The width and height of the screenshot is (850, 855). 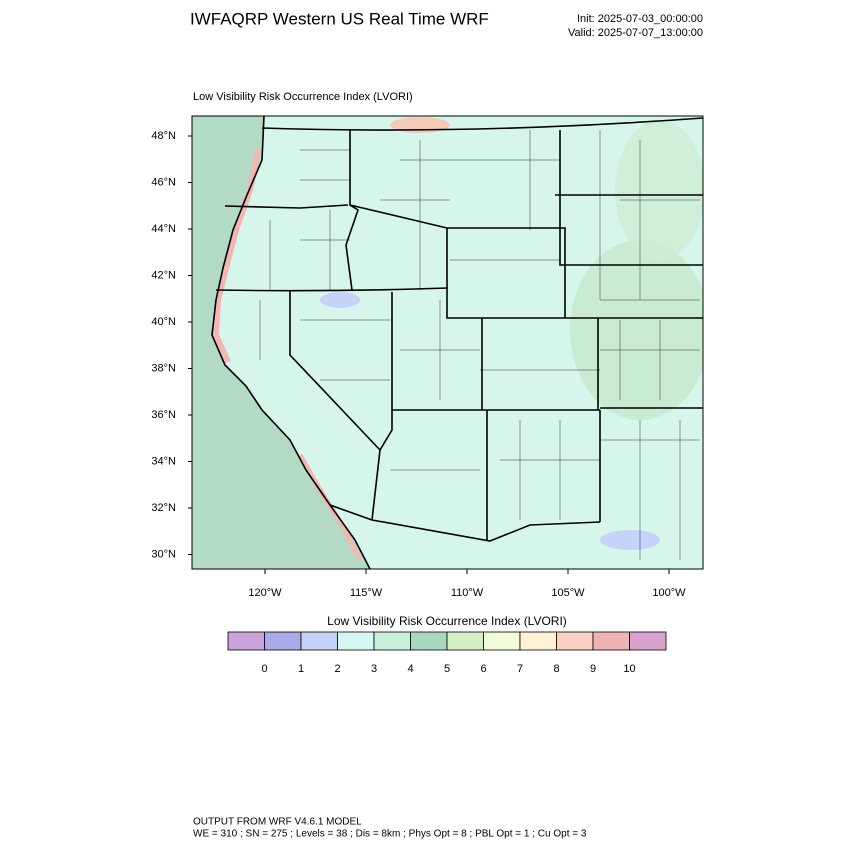 What do you see at coordinates (593, 669) in the screenshot?
I see `colorbar-label: 9` at bounding box center [593, 669].